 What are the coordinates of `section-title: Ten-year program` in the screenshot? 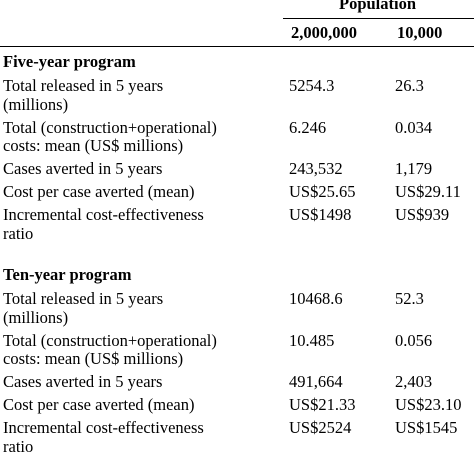 It's located at (67, 274).